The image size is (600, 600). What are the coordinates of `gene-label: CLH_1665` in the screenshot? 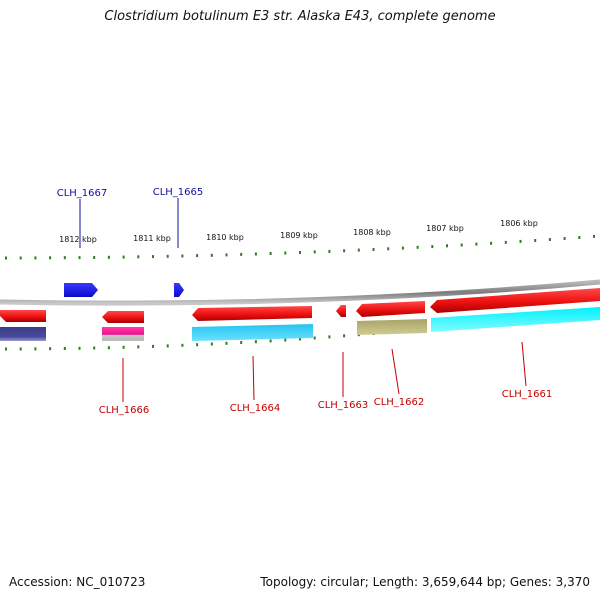 It's located at (178, 192).